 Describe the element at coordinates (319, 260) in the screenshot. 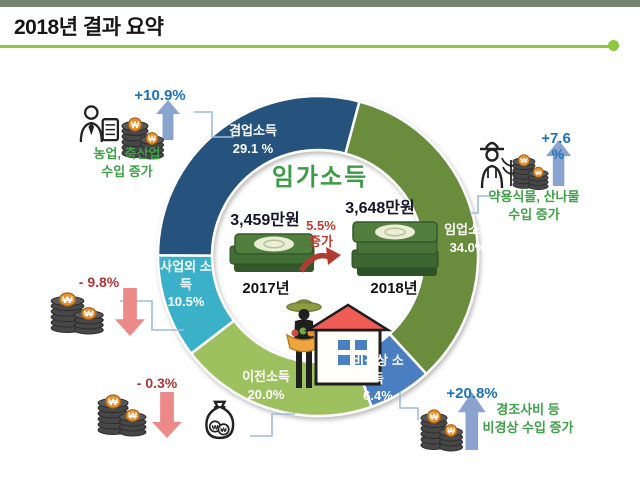

I see `increase-arrow-icon` at that location.